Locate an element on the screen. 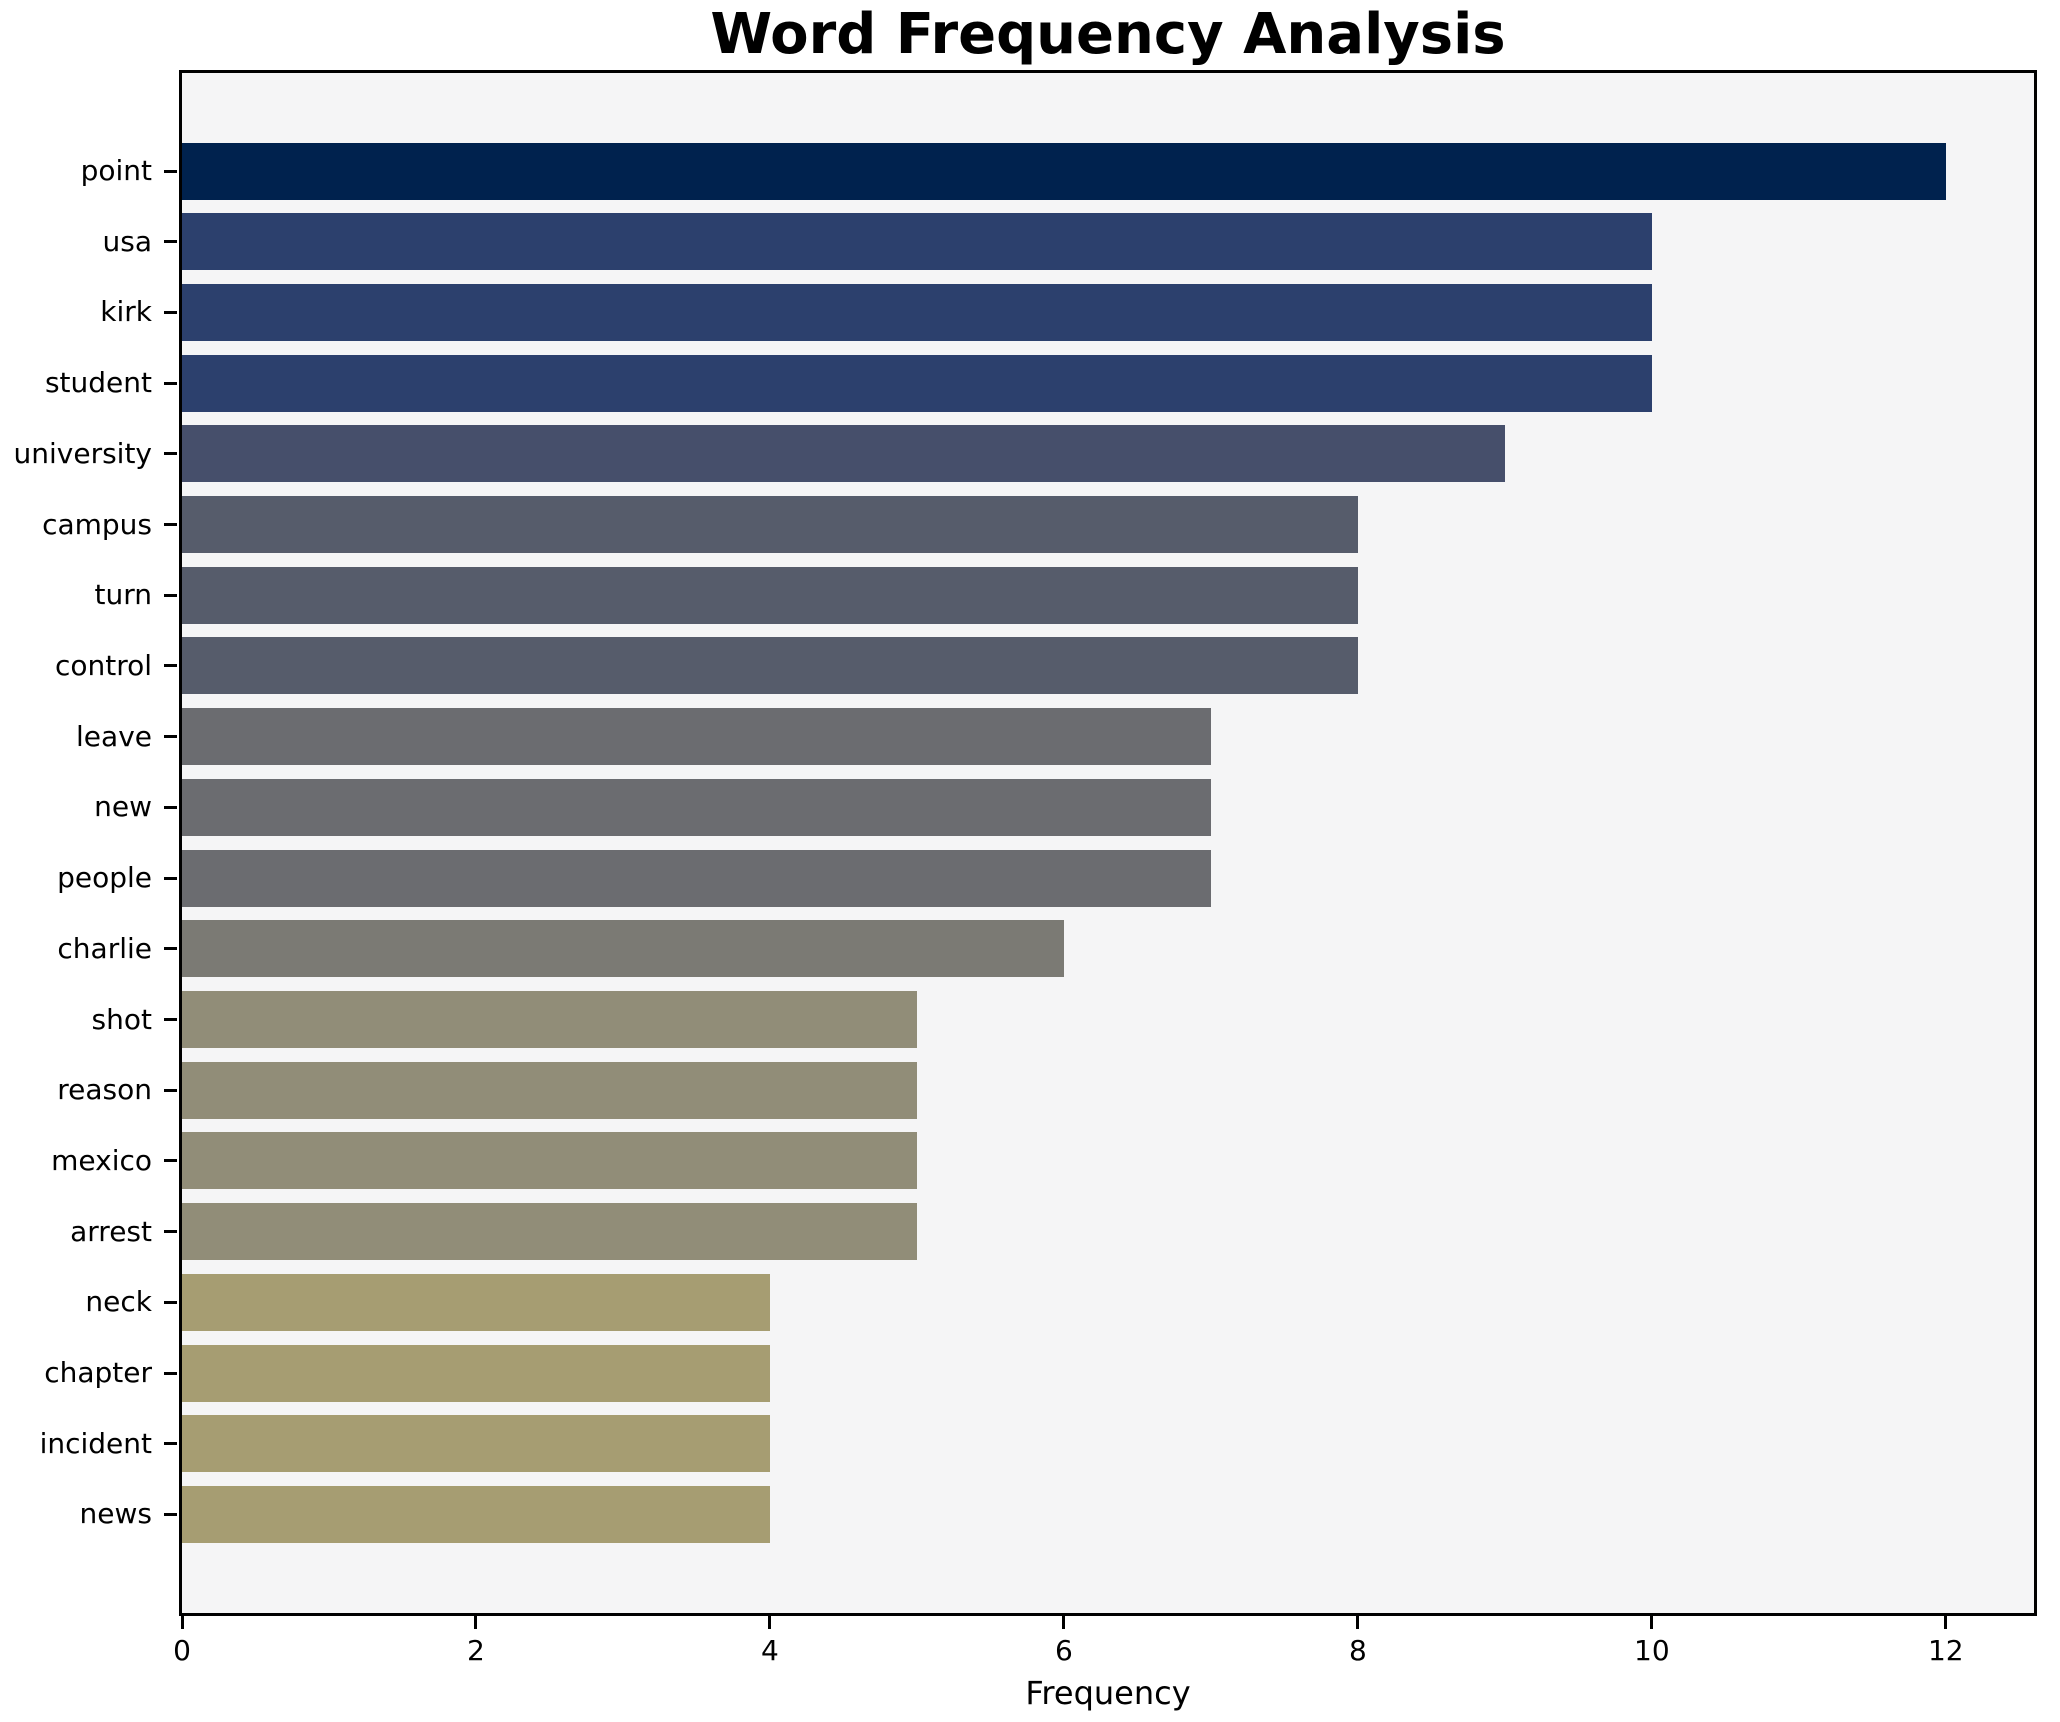 Image resolution: width=2060 pixels, height=1722 pixels. y-tick-label: student is located at coordinates (98, 383).